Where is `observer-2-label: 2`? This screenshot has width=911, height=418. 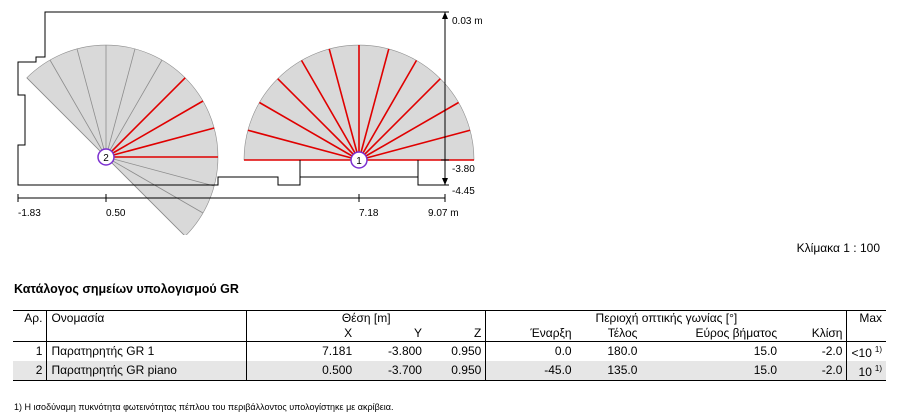 observer-2-label: 2 is located at coordinates (106, 158).